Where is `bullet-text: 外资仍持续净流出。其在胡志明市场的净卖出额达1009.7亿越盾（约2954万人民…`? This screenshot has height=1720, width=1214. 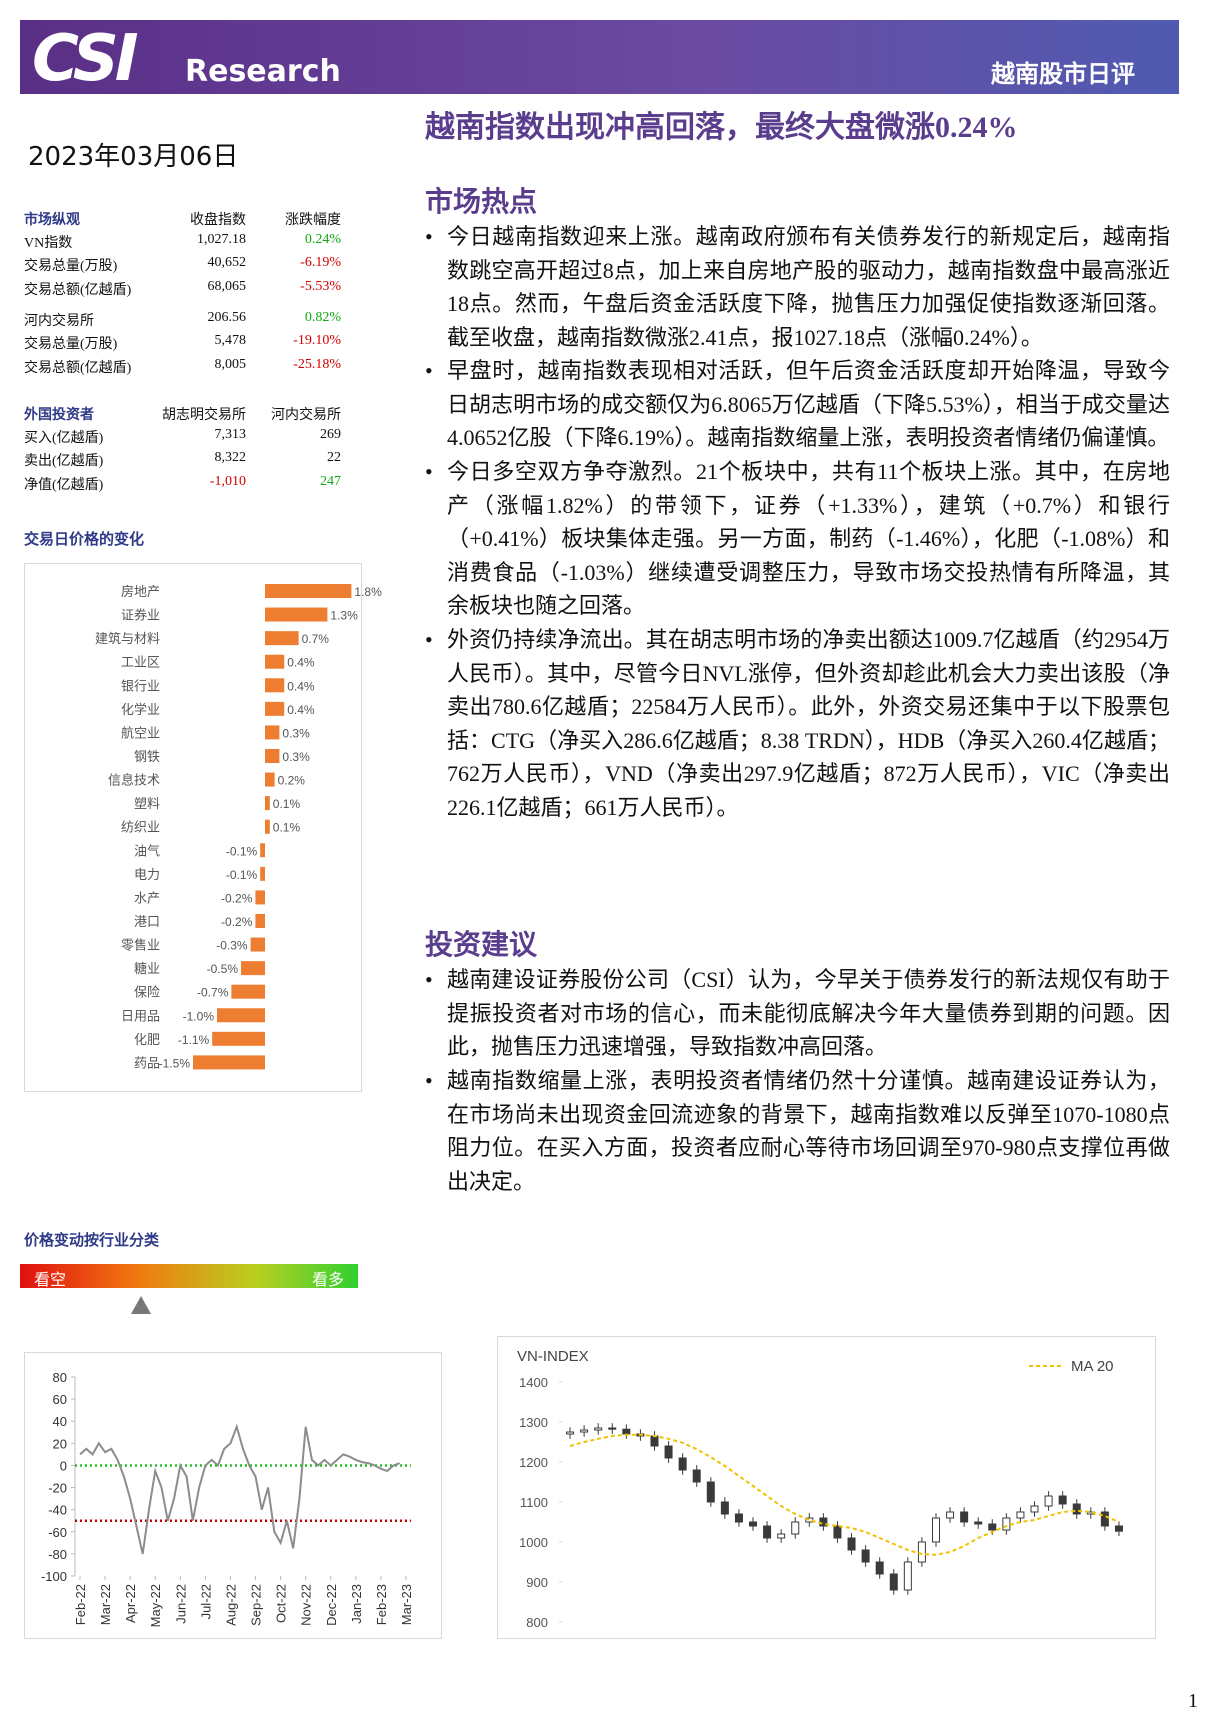 bullet-text: 外资仍持续净流出。其在胡志明市场的净卖出额达1009.7亿越盾（约2954万人民… is located at coordinates (808, 723).